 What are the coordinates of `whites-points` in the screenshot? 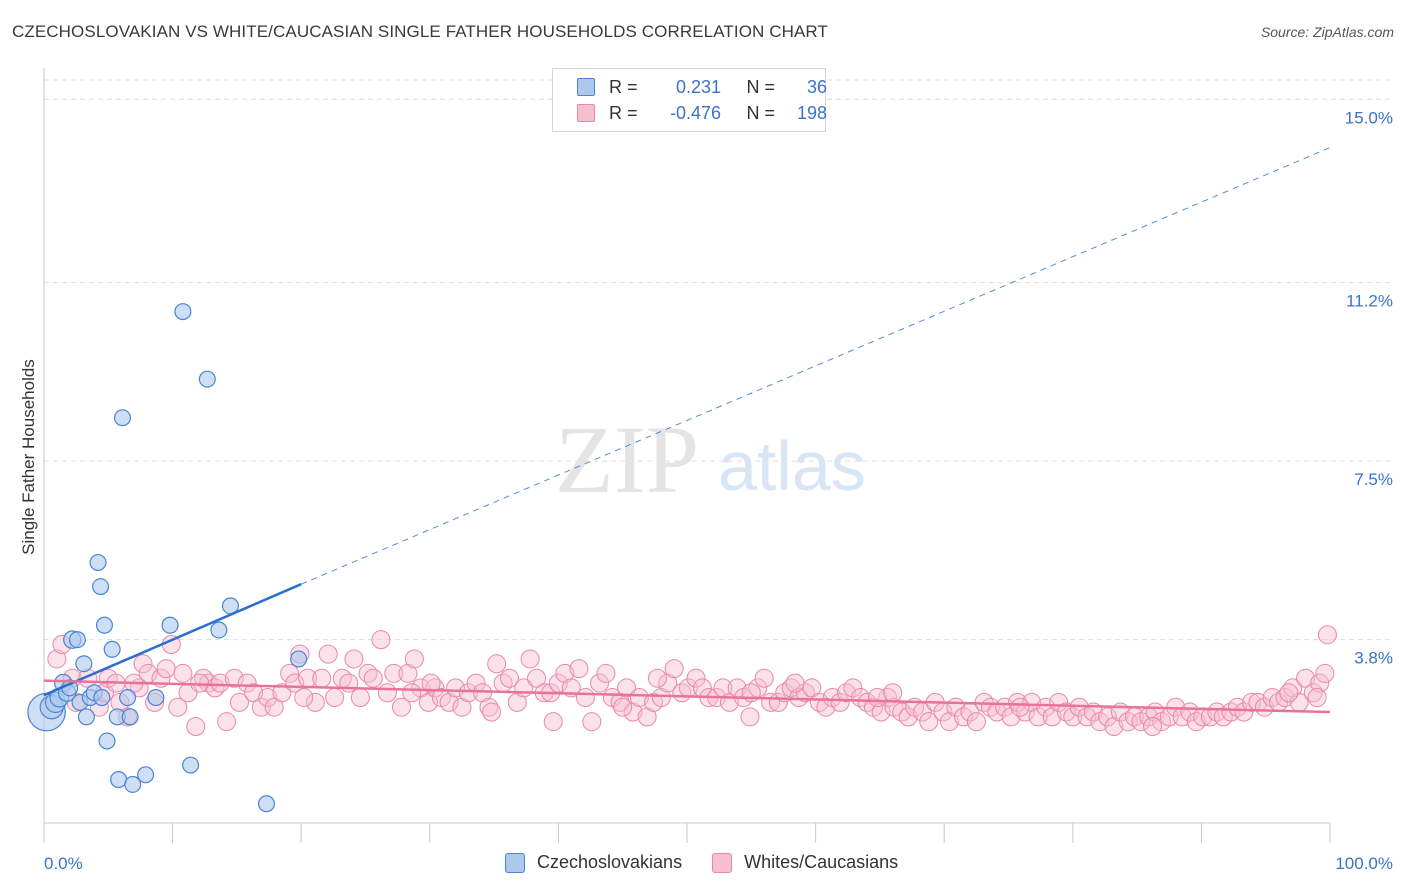 It's located at (692, 681).